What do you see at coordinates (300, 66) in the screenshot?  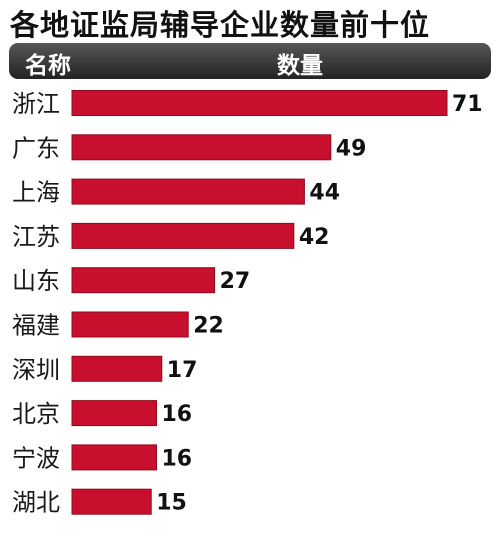 I see `header-count-column: 数量` at bounding box center [300, 66].